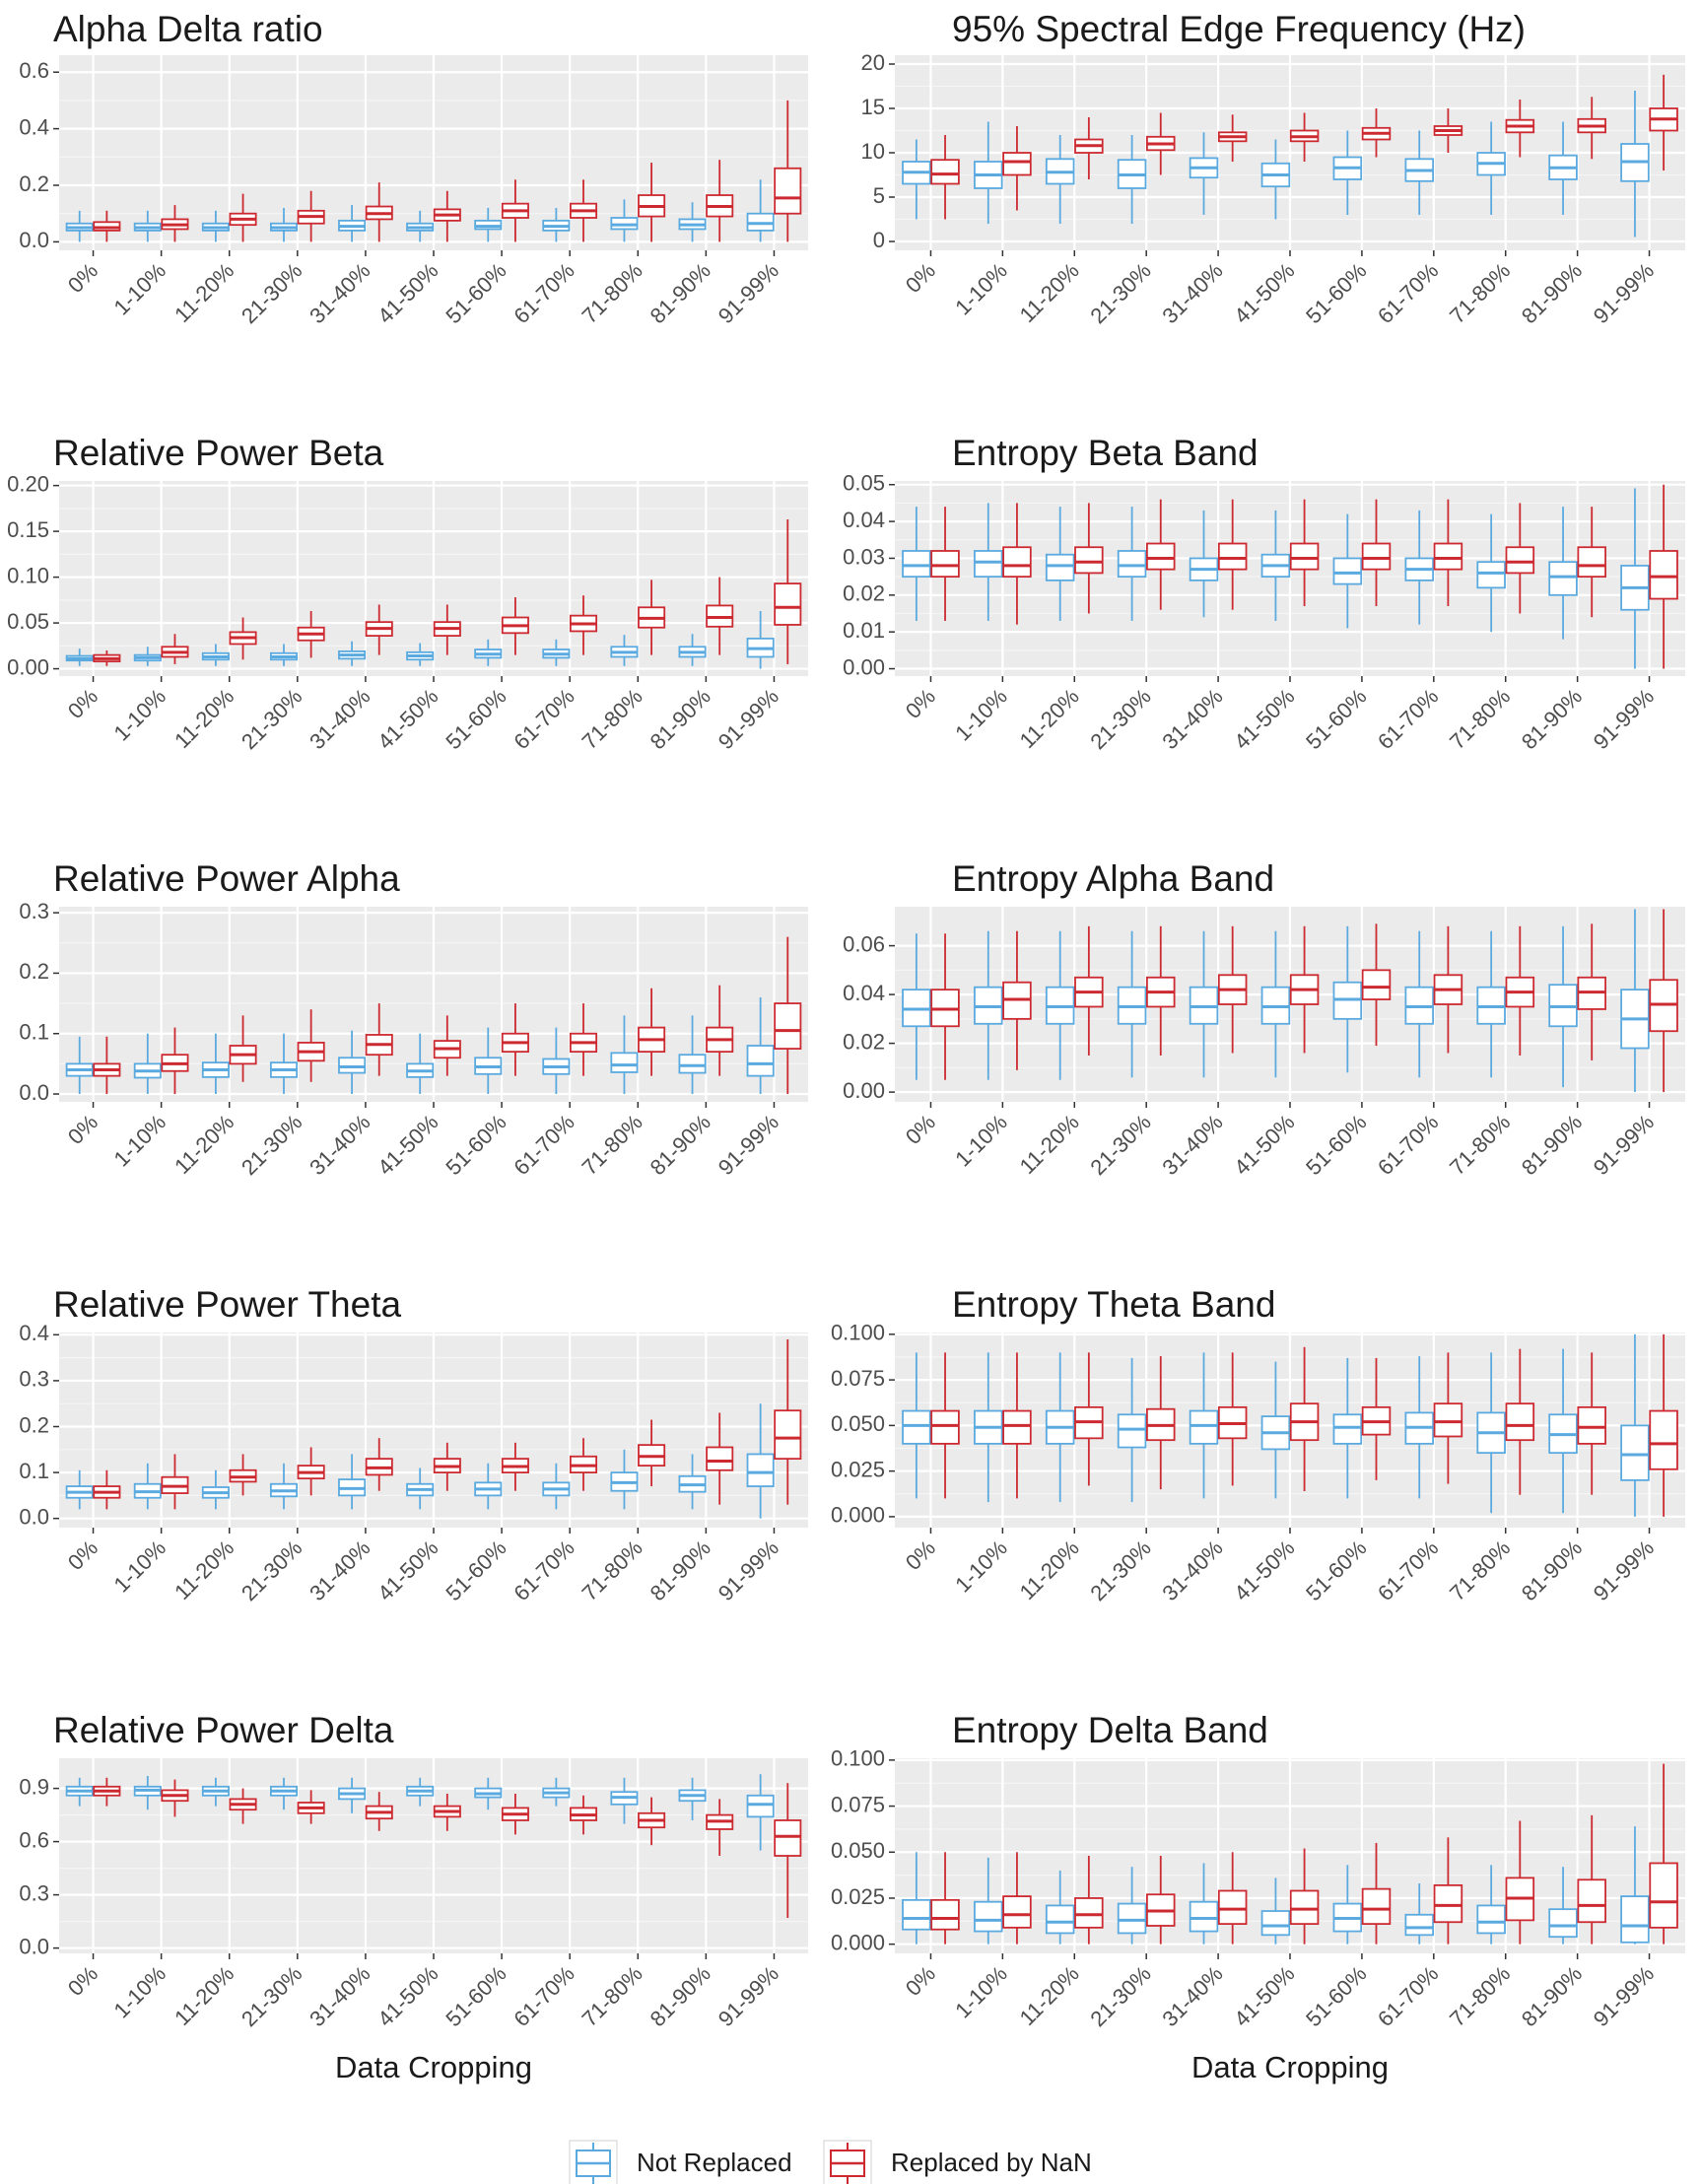  What do you see at coordinates (1591, 1879) in the screenshot?
I see `panel-entropy-delta-band-box-replaced-by-nan` at bounding box center [1591, 1879].